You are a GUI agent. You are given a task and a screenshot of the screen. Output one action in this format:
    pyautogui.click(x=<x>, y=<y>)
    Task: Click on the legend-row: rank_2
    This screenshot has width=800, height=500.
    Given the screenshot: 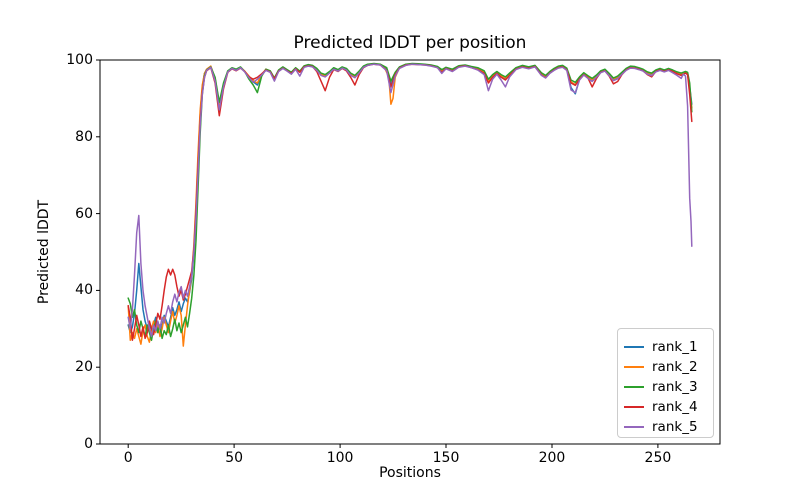 What is the action you would take?
    pyautogui.click(x=668, y=367)
    